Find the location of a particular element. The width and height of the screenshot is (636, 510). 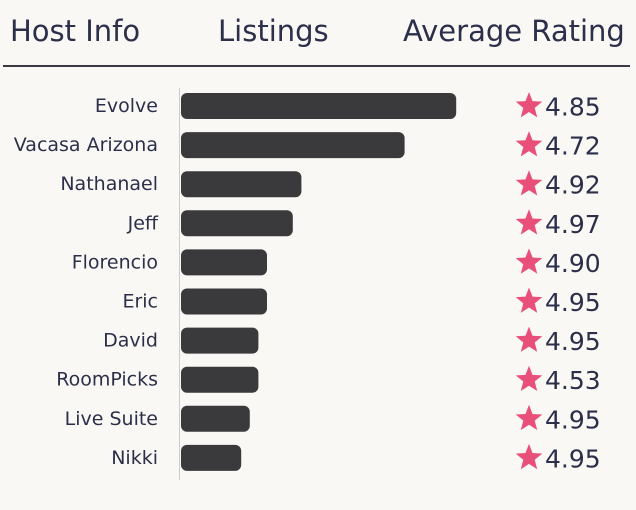

rating-value: 4.92 is located at coordinates (573, 185).